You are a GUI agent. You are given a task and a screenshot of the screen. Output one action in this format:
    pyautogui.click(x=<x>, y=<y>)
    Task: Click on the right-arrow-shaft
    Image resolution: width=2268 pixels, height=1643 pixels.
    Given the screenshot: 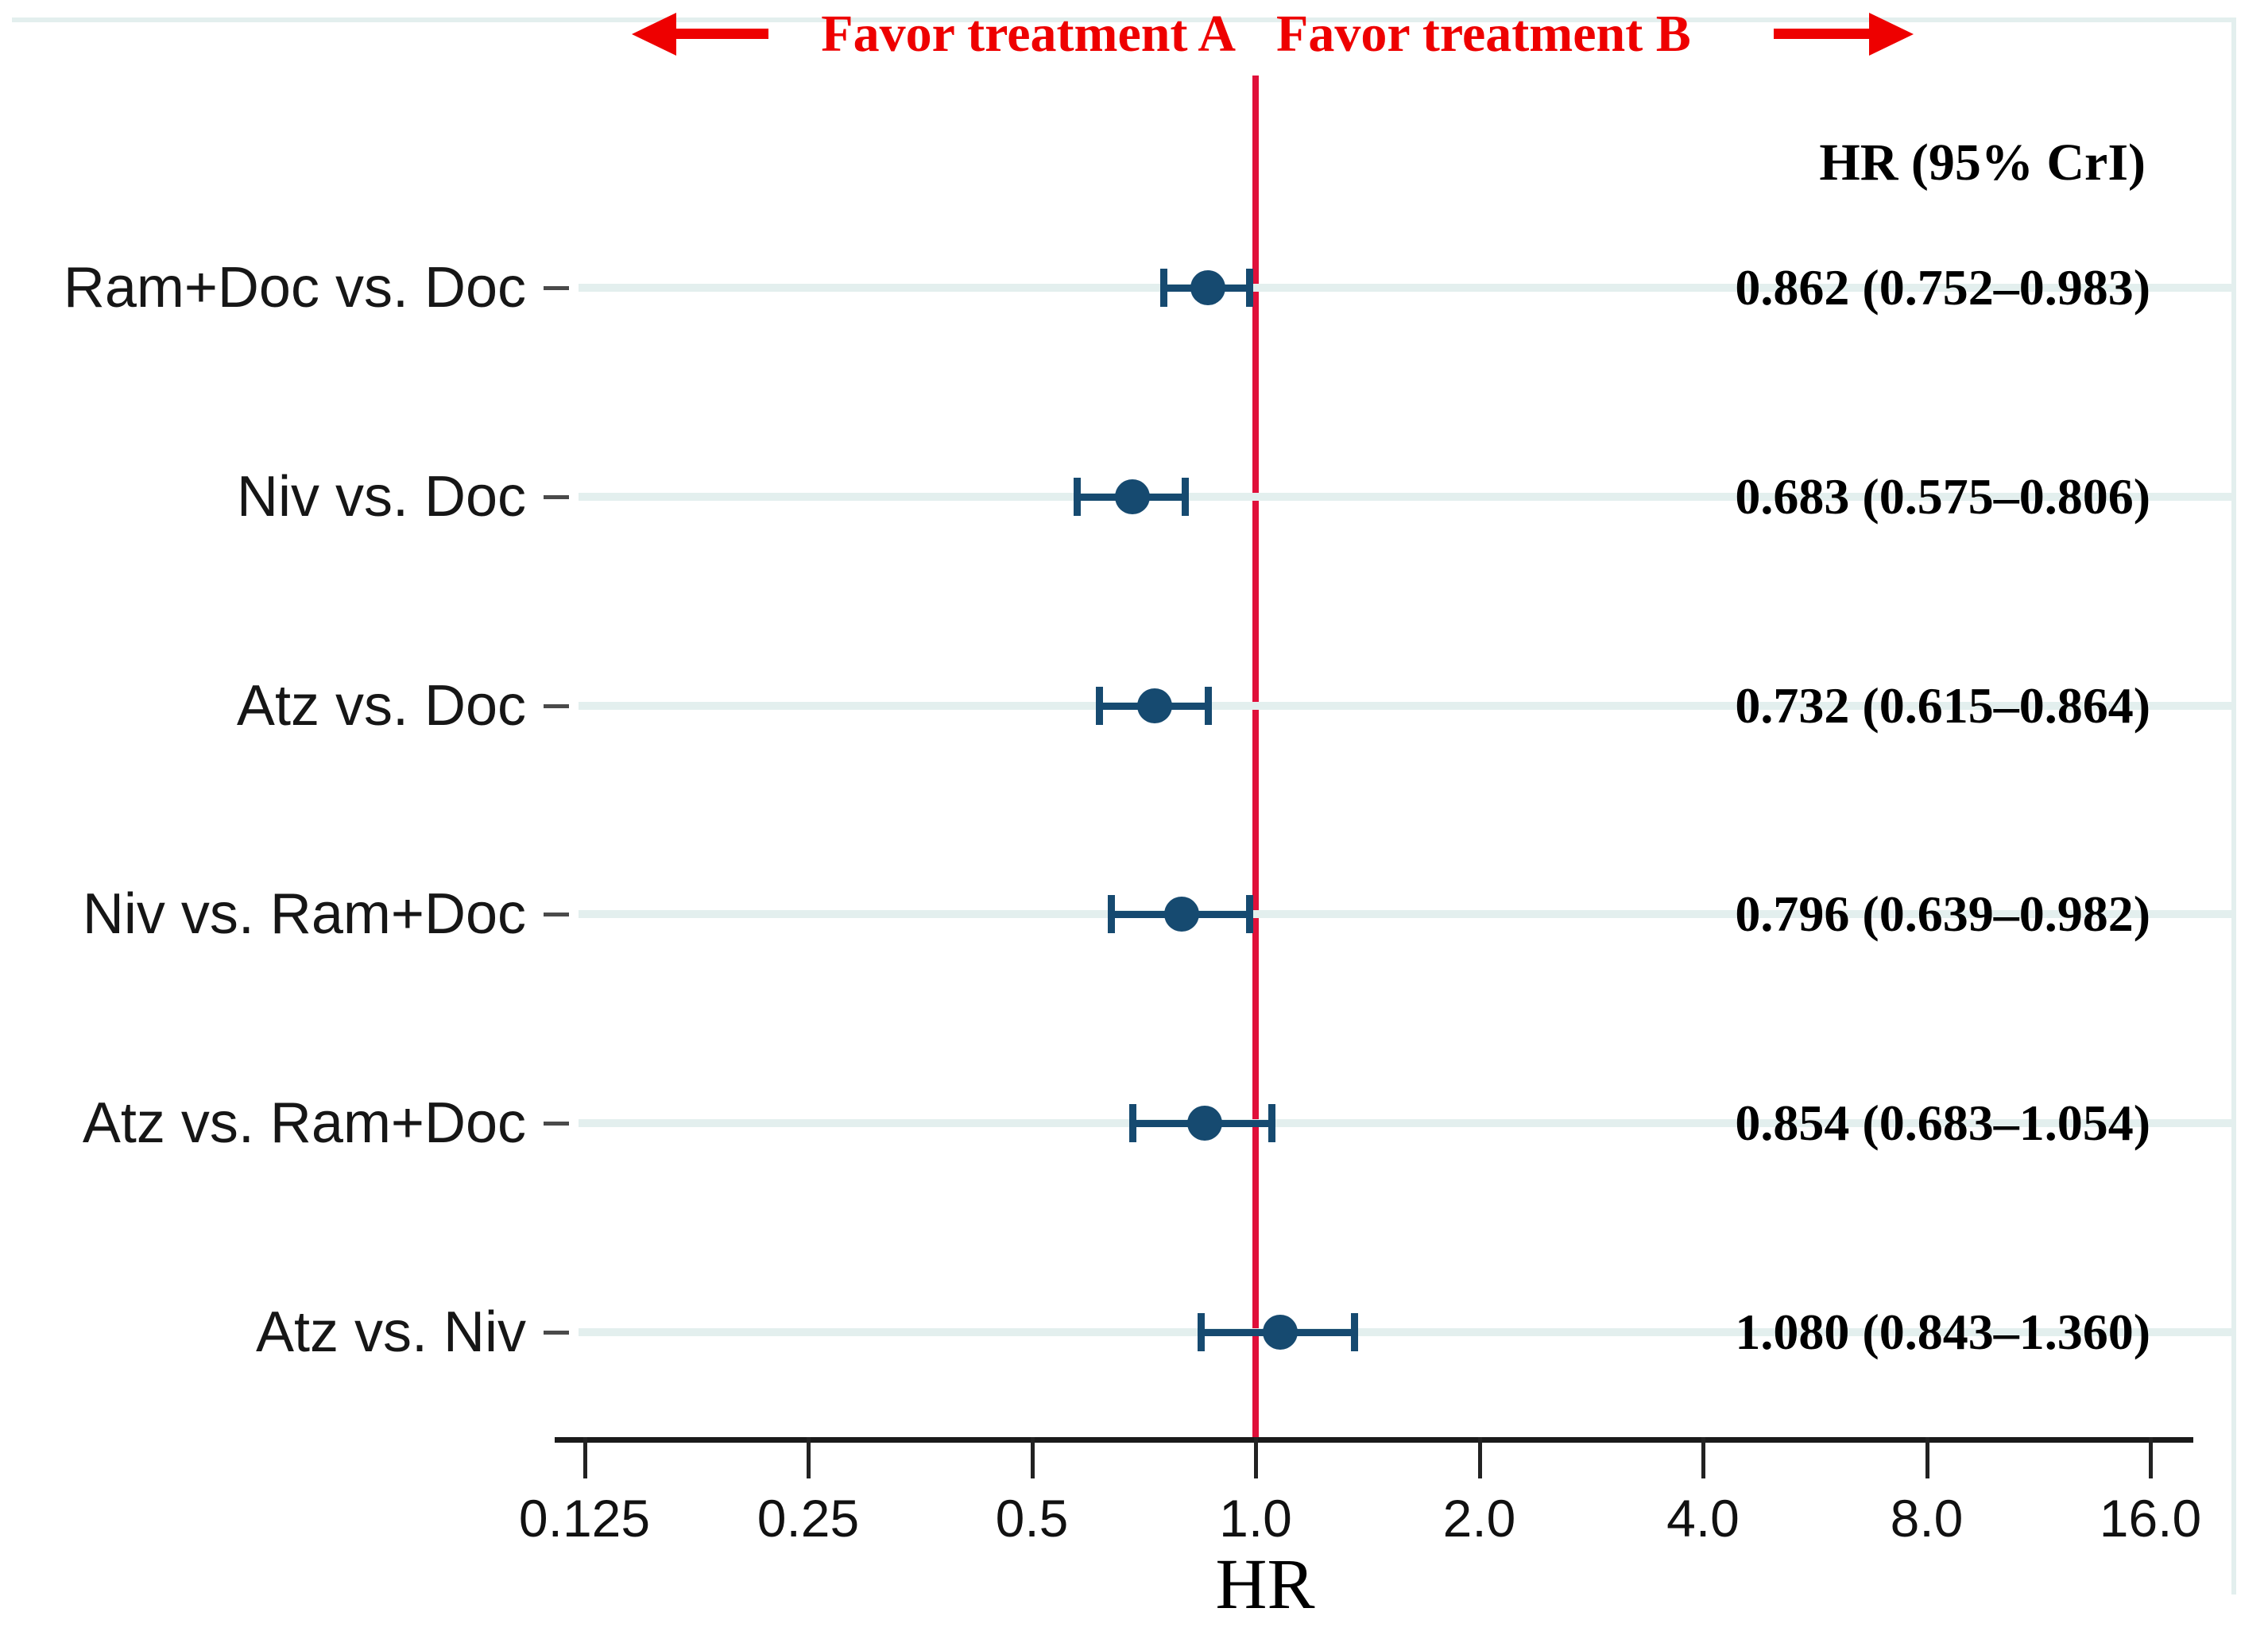 What is the action you would take?
    pyautogui.click(x=1822, y=34)
    